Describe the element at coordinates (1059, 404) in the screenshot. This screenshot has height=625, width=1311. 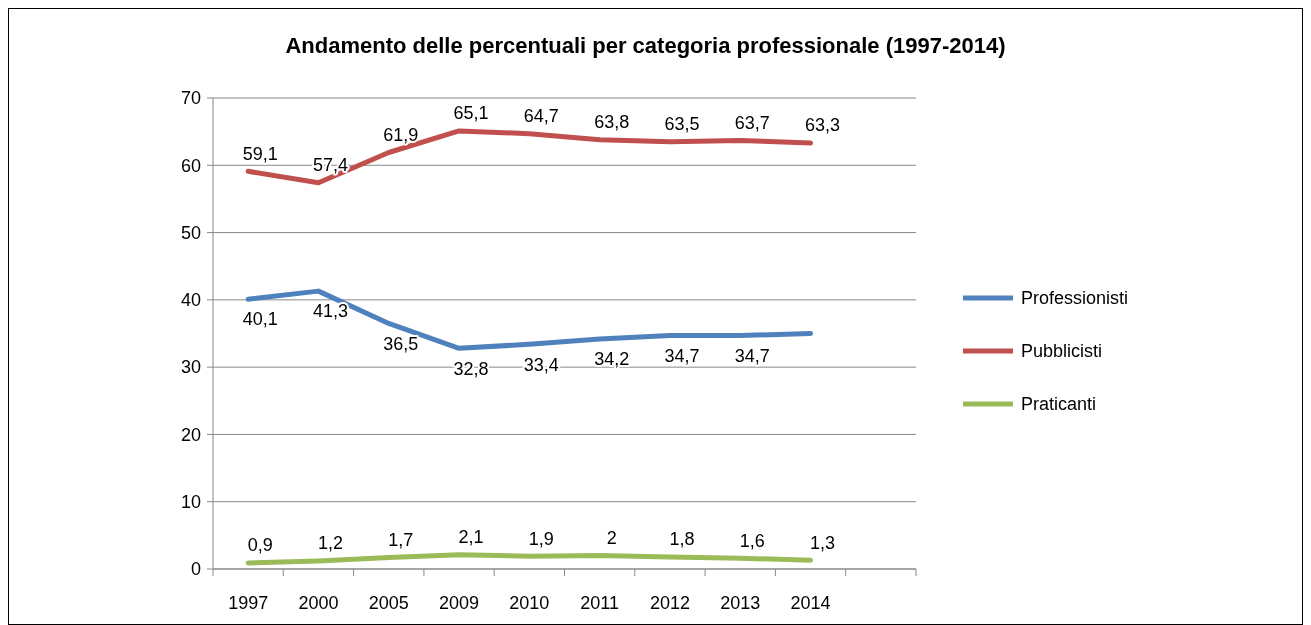
I see `legend-label: Praticanti` at that location.